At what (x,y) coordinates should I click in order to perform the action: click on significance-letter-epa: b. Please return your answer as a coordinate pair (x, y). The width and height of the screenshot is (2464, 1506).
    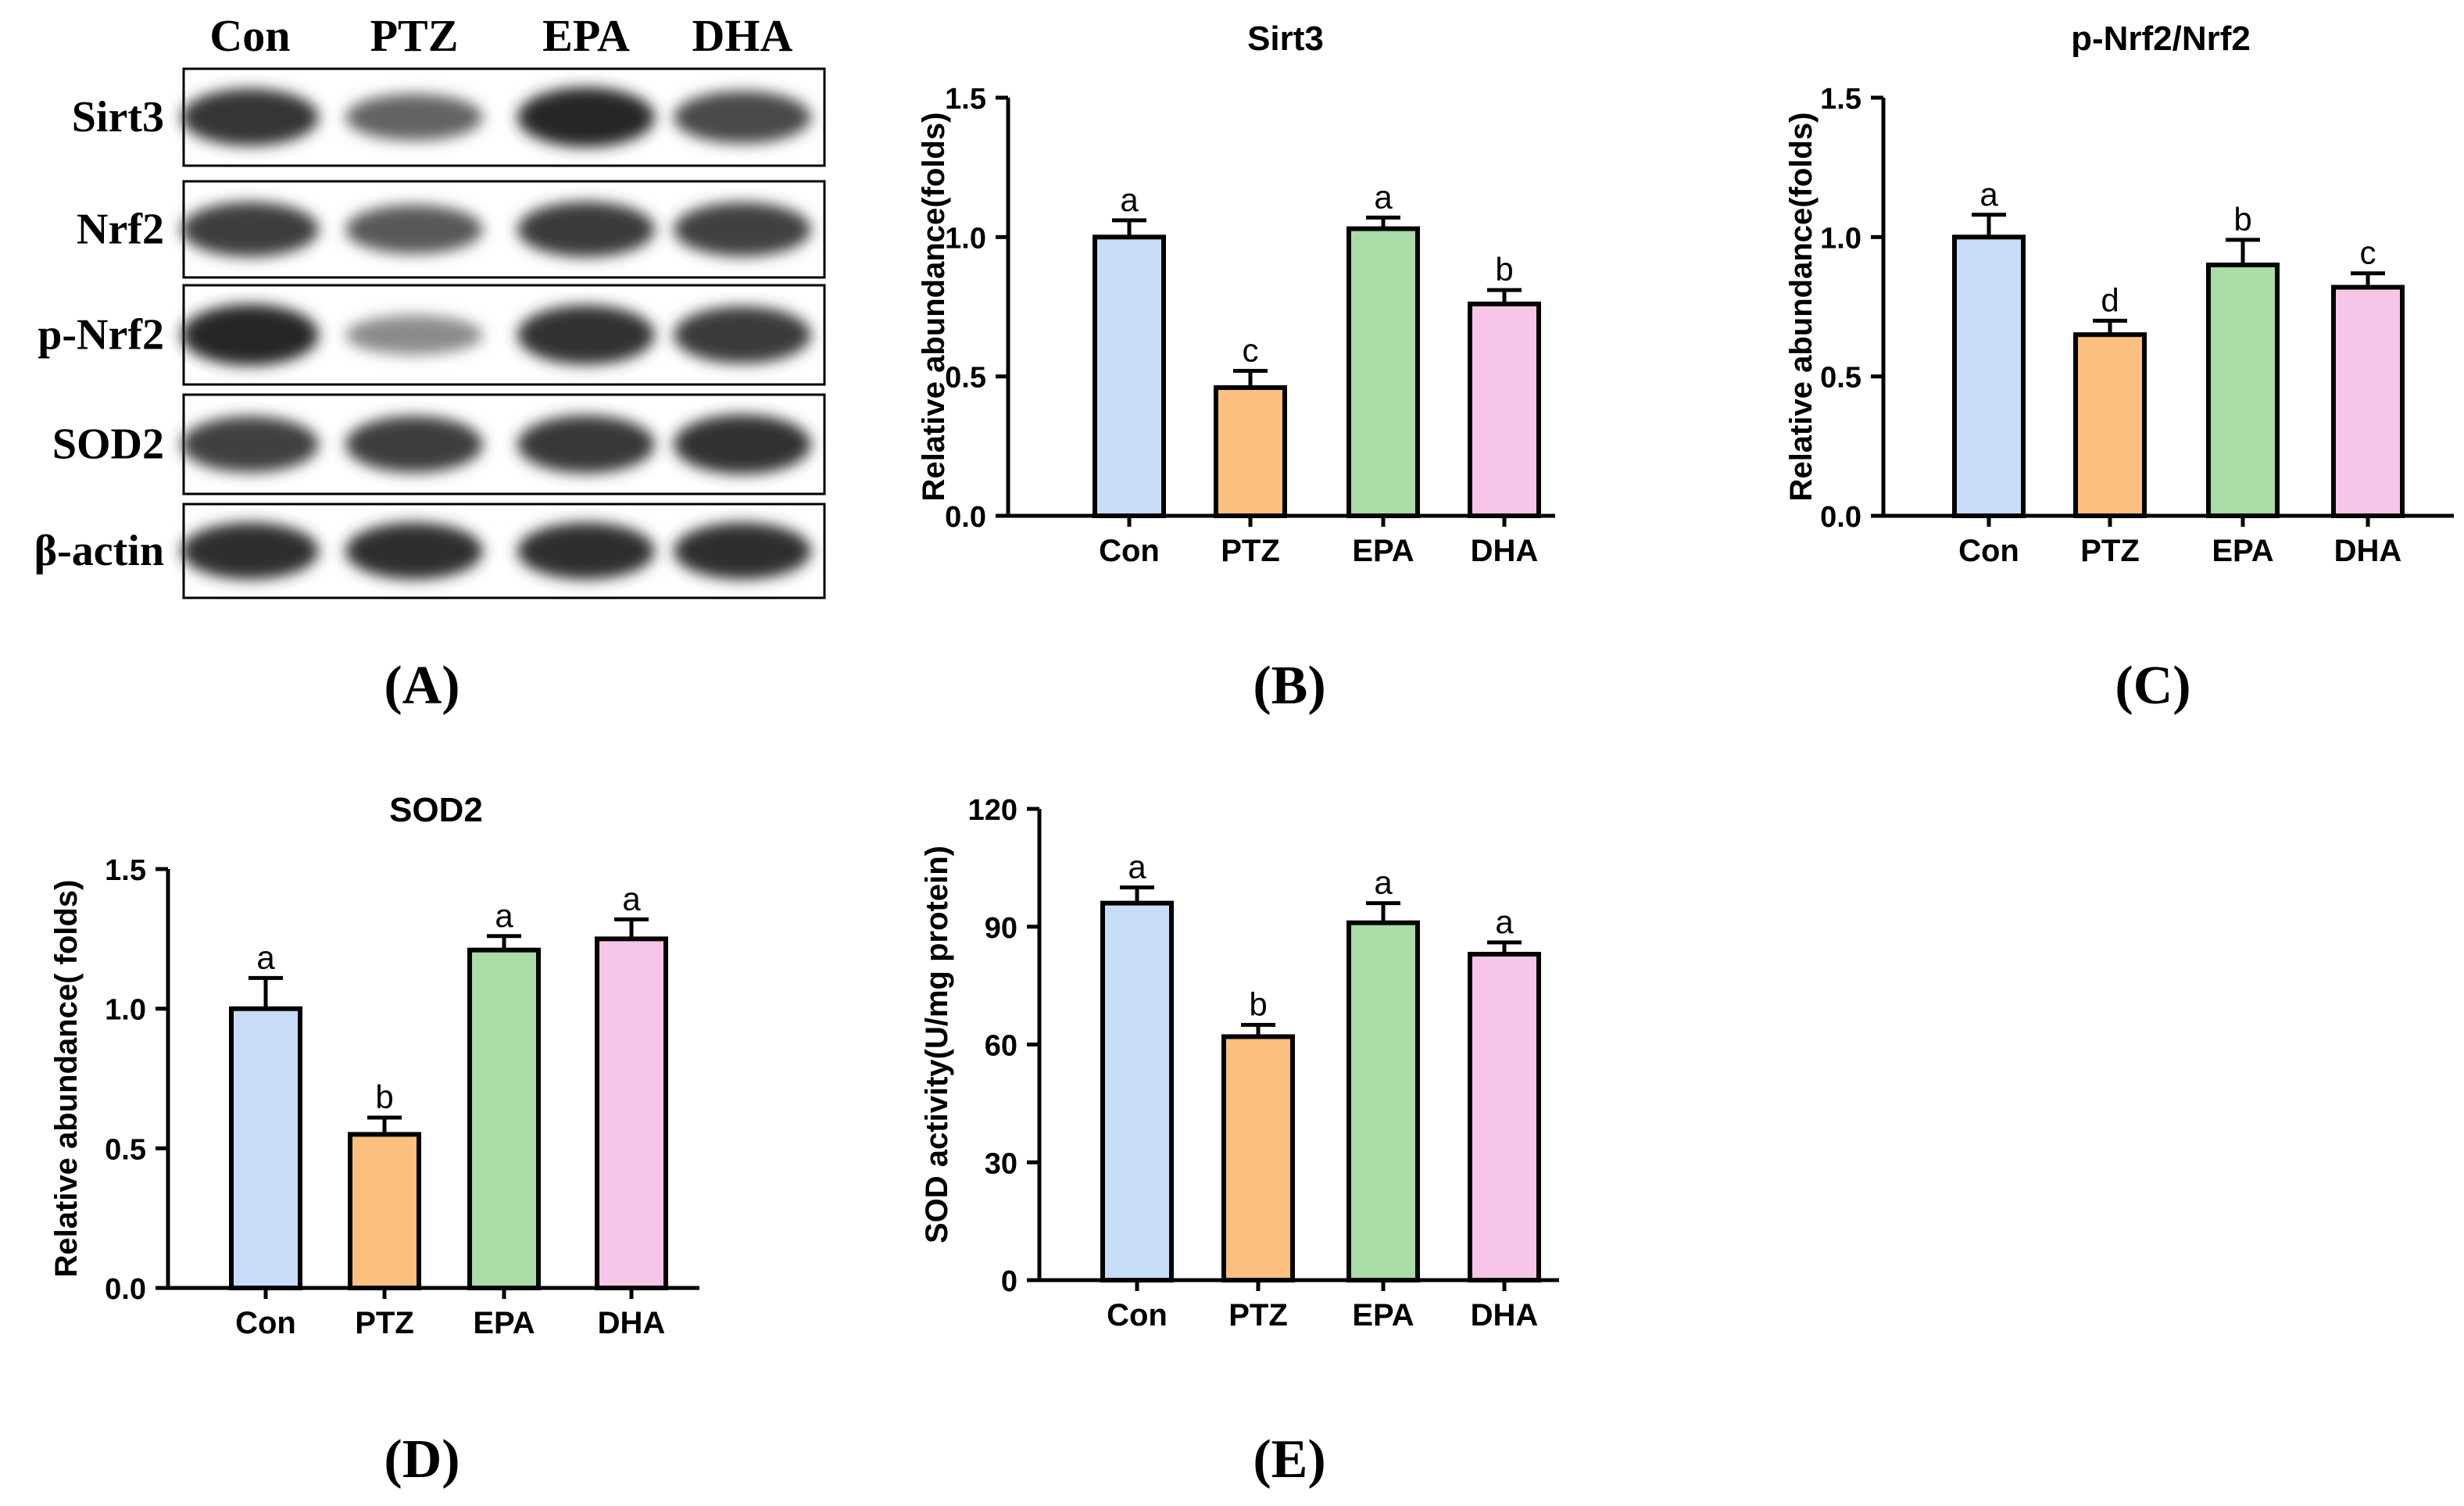
    Looking at the image, I should click on (2242, 219).